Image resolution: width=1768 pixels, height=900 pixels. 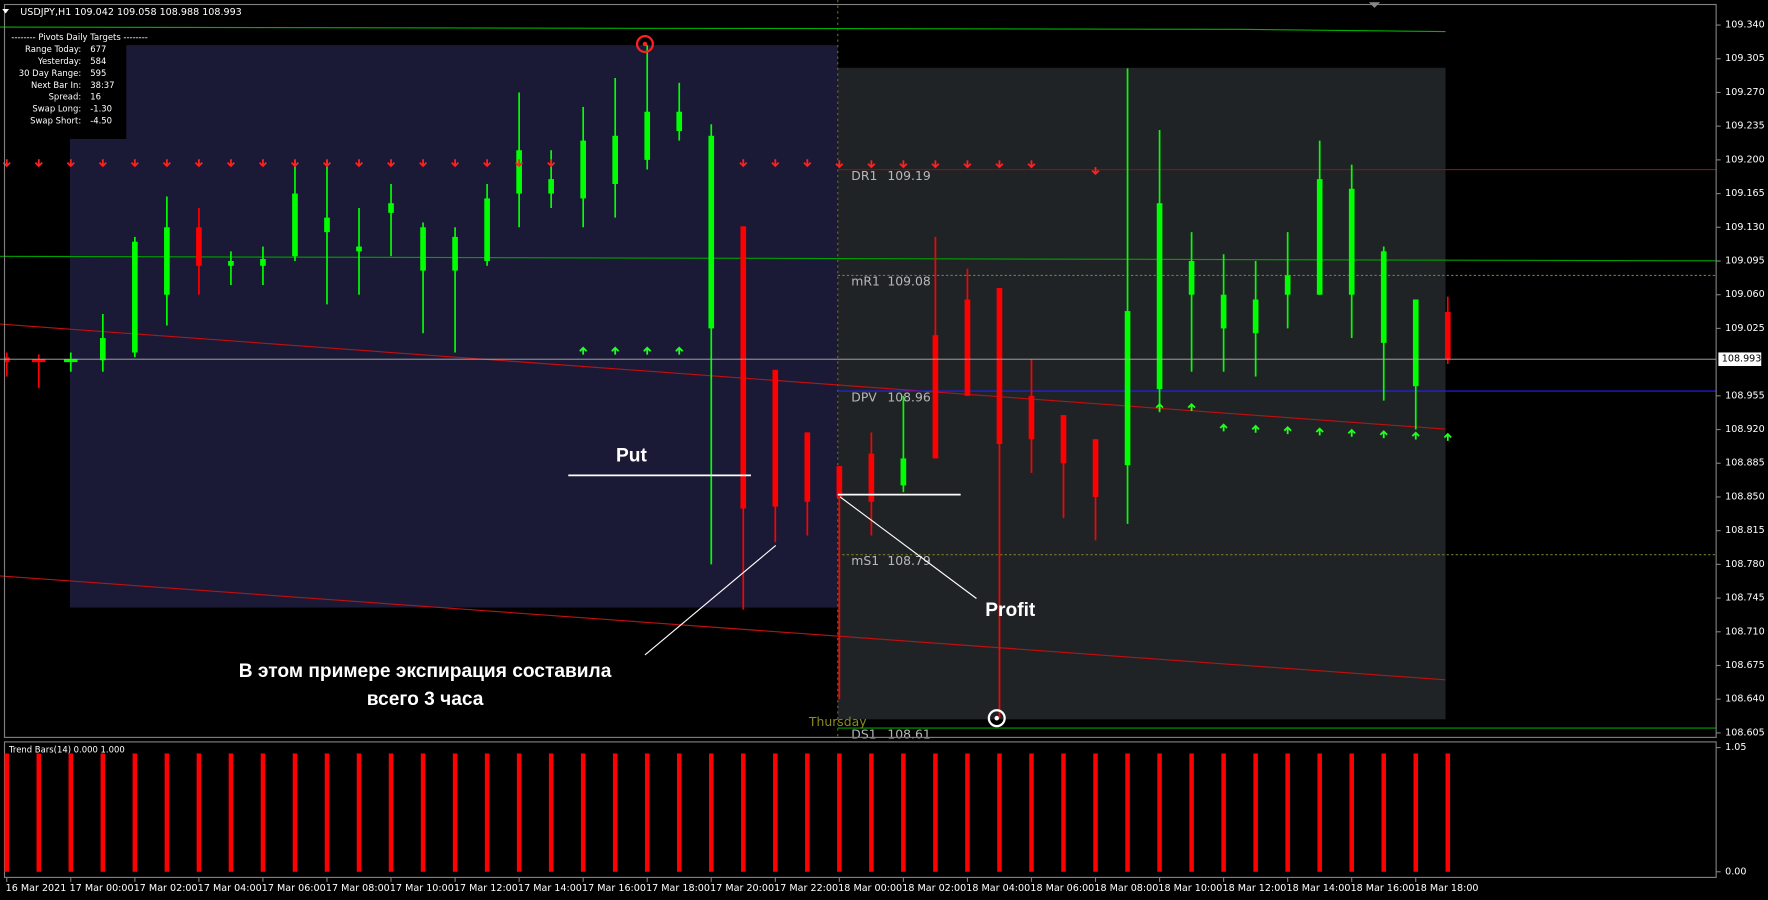 What do you see at coordinates (36, 888) in the screenshot?
I see `x-tick-label: 16 Mar 2021` at bounding box center [36, 888].